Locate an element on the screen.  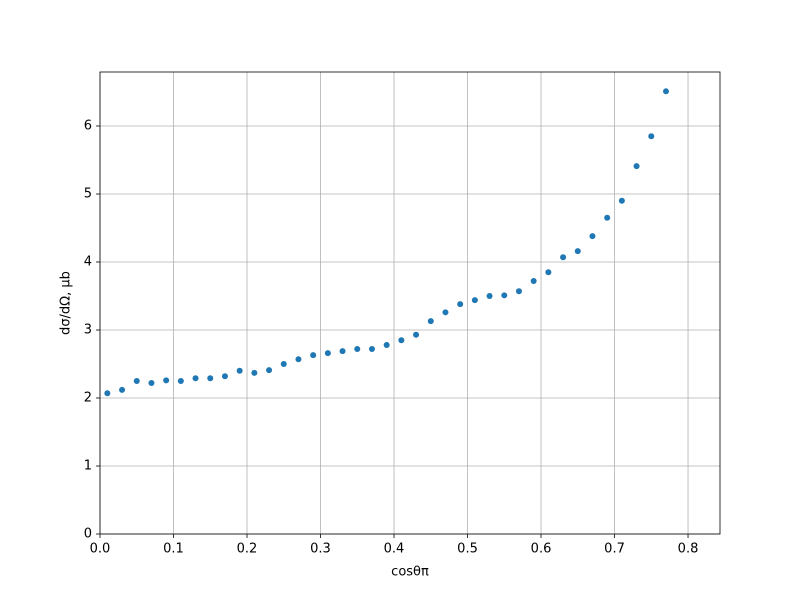
x-tick-label: 0.5 is located at coordinates (467, 549).